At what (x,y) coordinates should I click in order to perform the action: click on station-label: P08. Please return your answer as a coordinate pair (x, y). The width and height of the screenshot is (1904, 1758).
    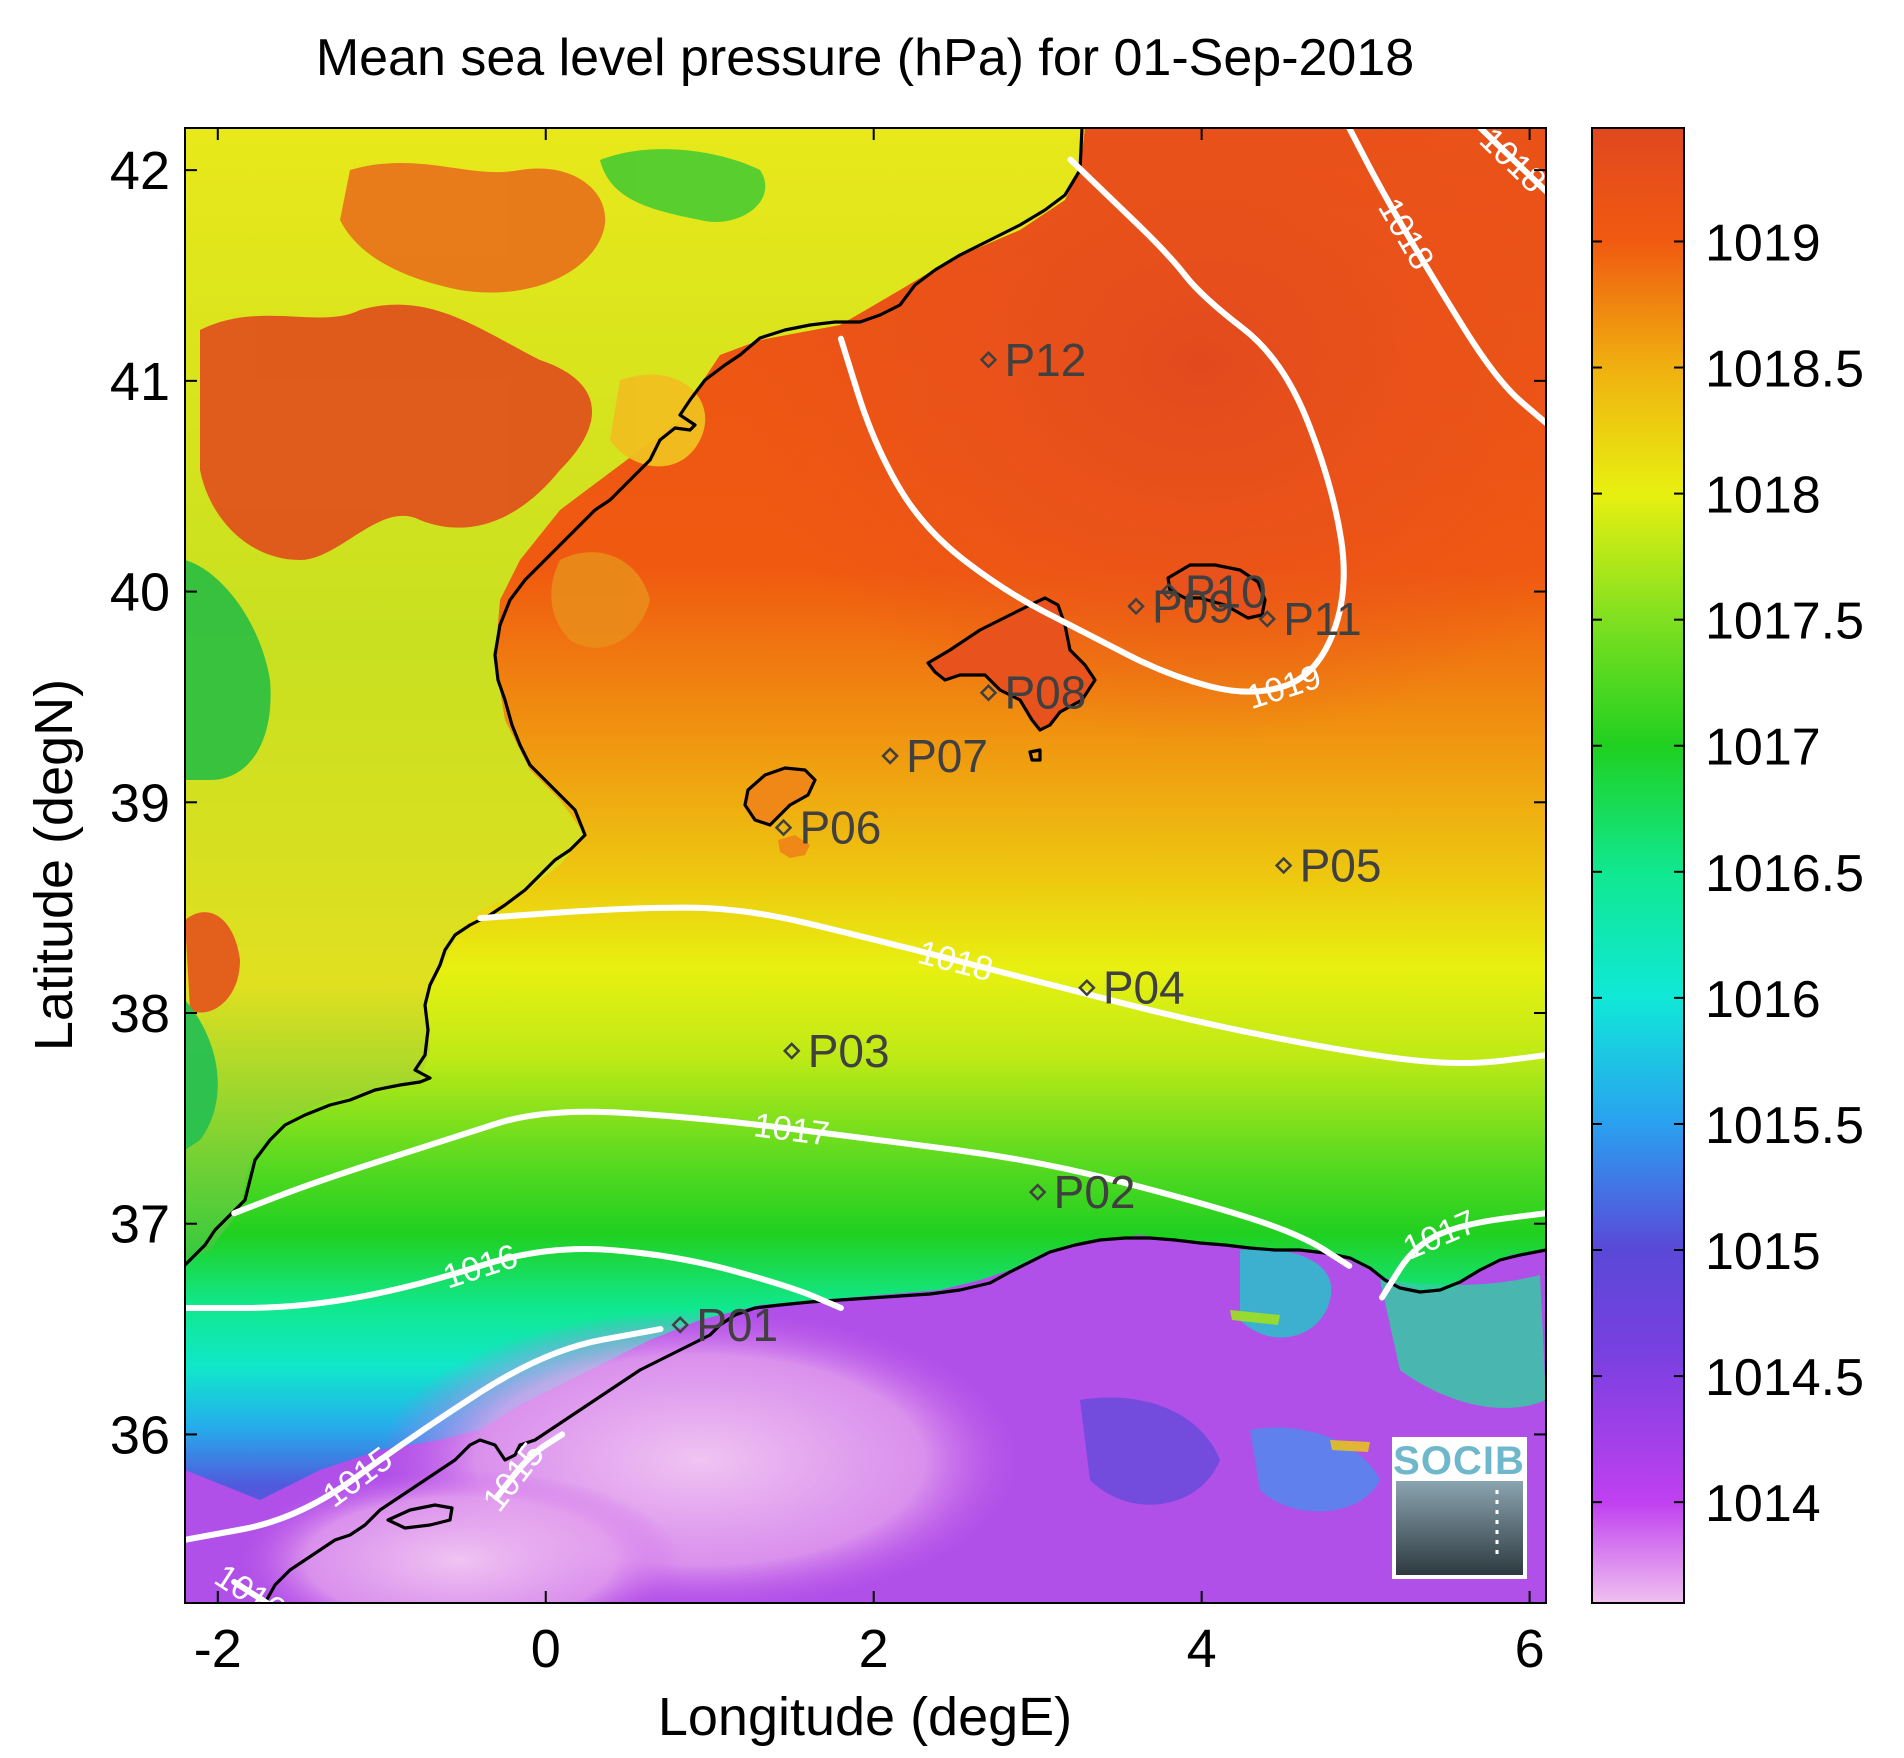
    Looking at the image, I should click on (1045, 693).